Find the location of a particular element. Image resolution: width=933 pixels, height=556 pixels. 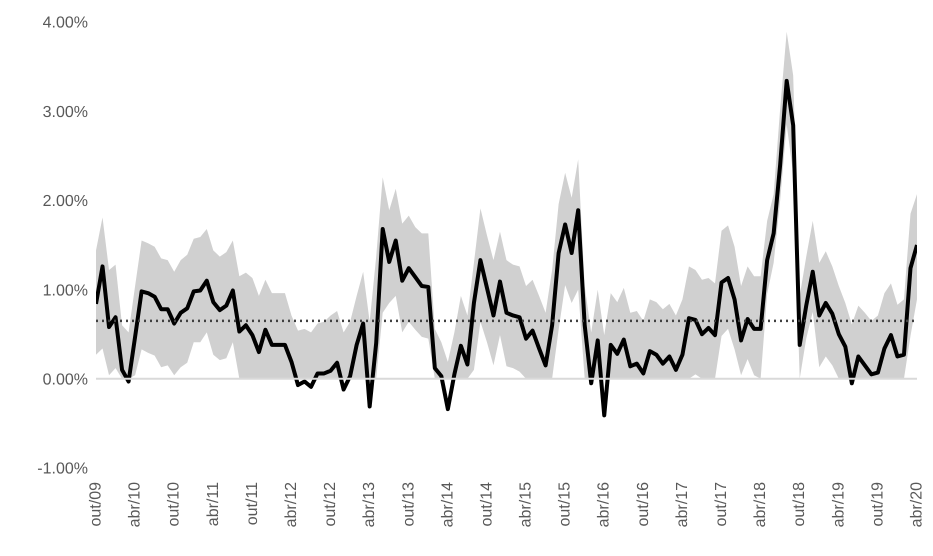

x-tick-label: abr/16 is located at coordinates (604, 505).